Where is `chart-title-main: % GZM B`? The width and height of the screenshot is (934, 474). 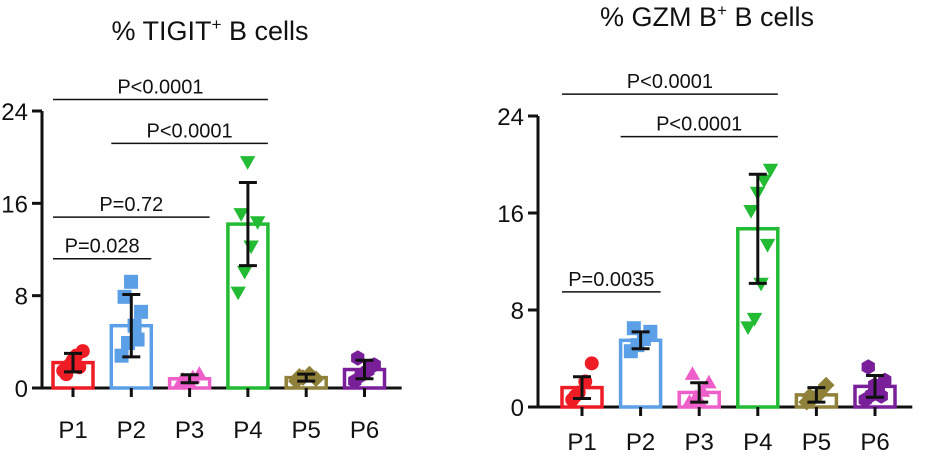 chart-title-main: % GZM B is located at coordinates (658, 17).